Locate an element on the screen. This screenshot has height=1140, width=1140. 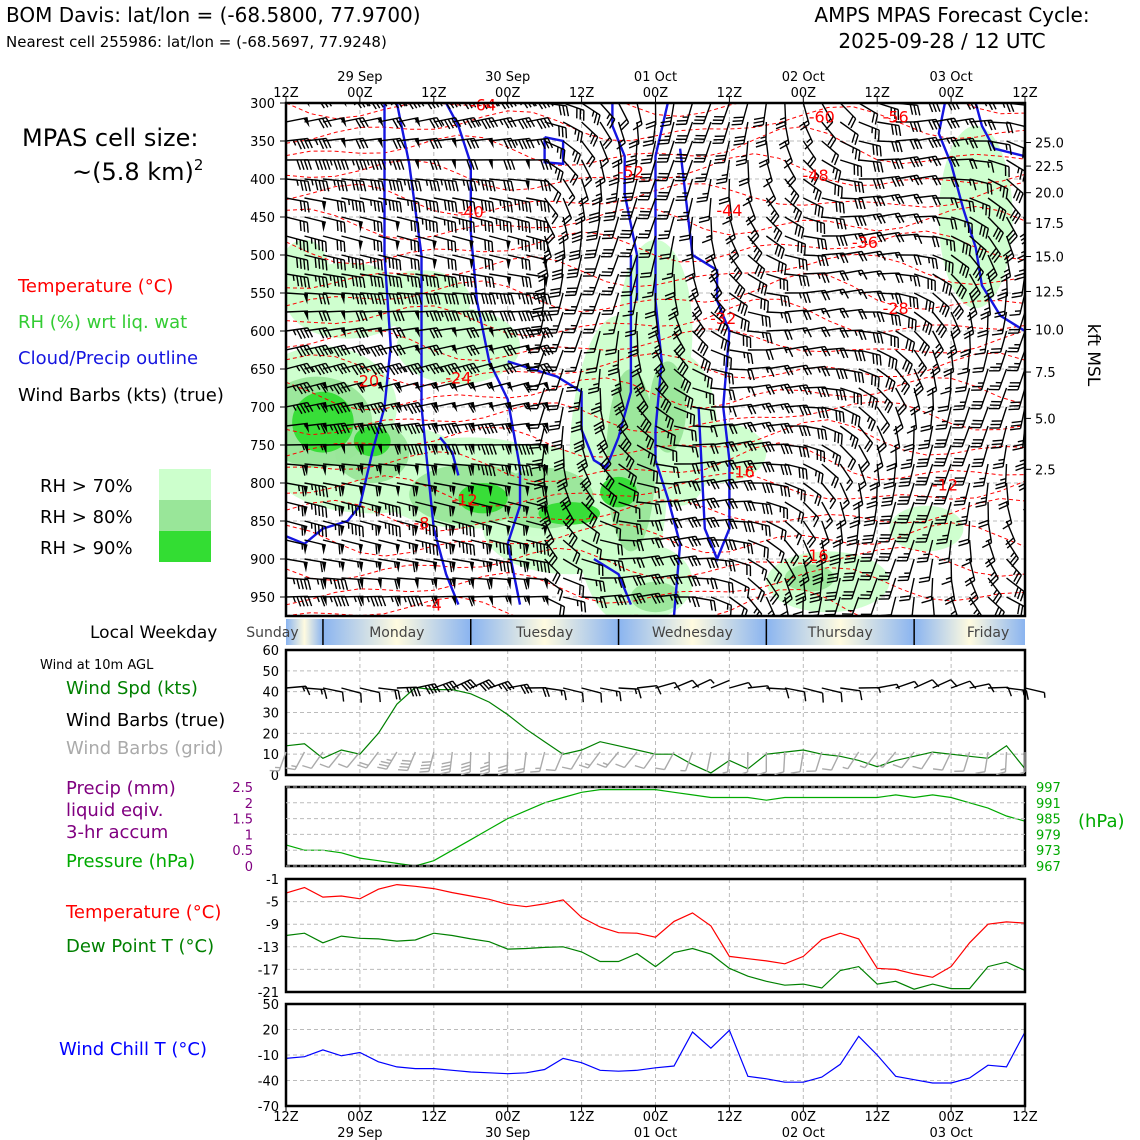
temperature-contour is located at coordinates (655, 539).